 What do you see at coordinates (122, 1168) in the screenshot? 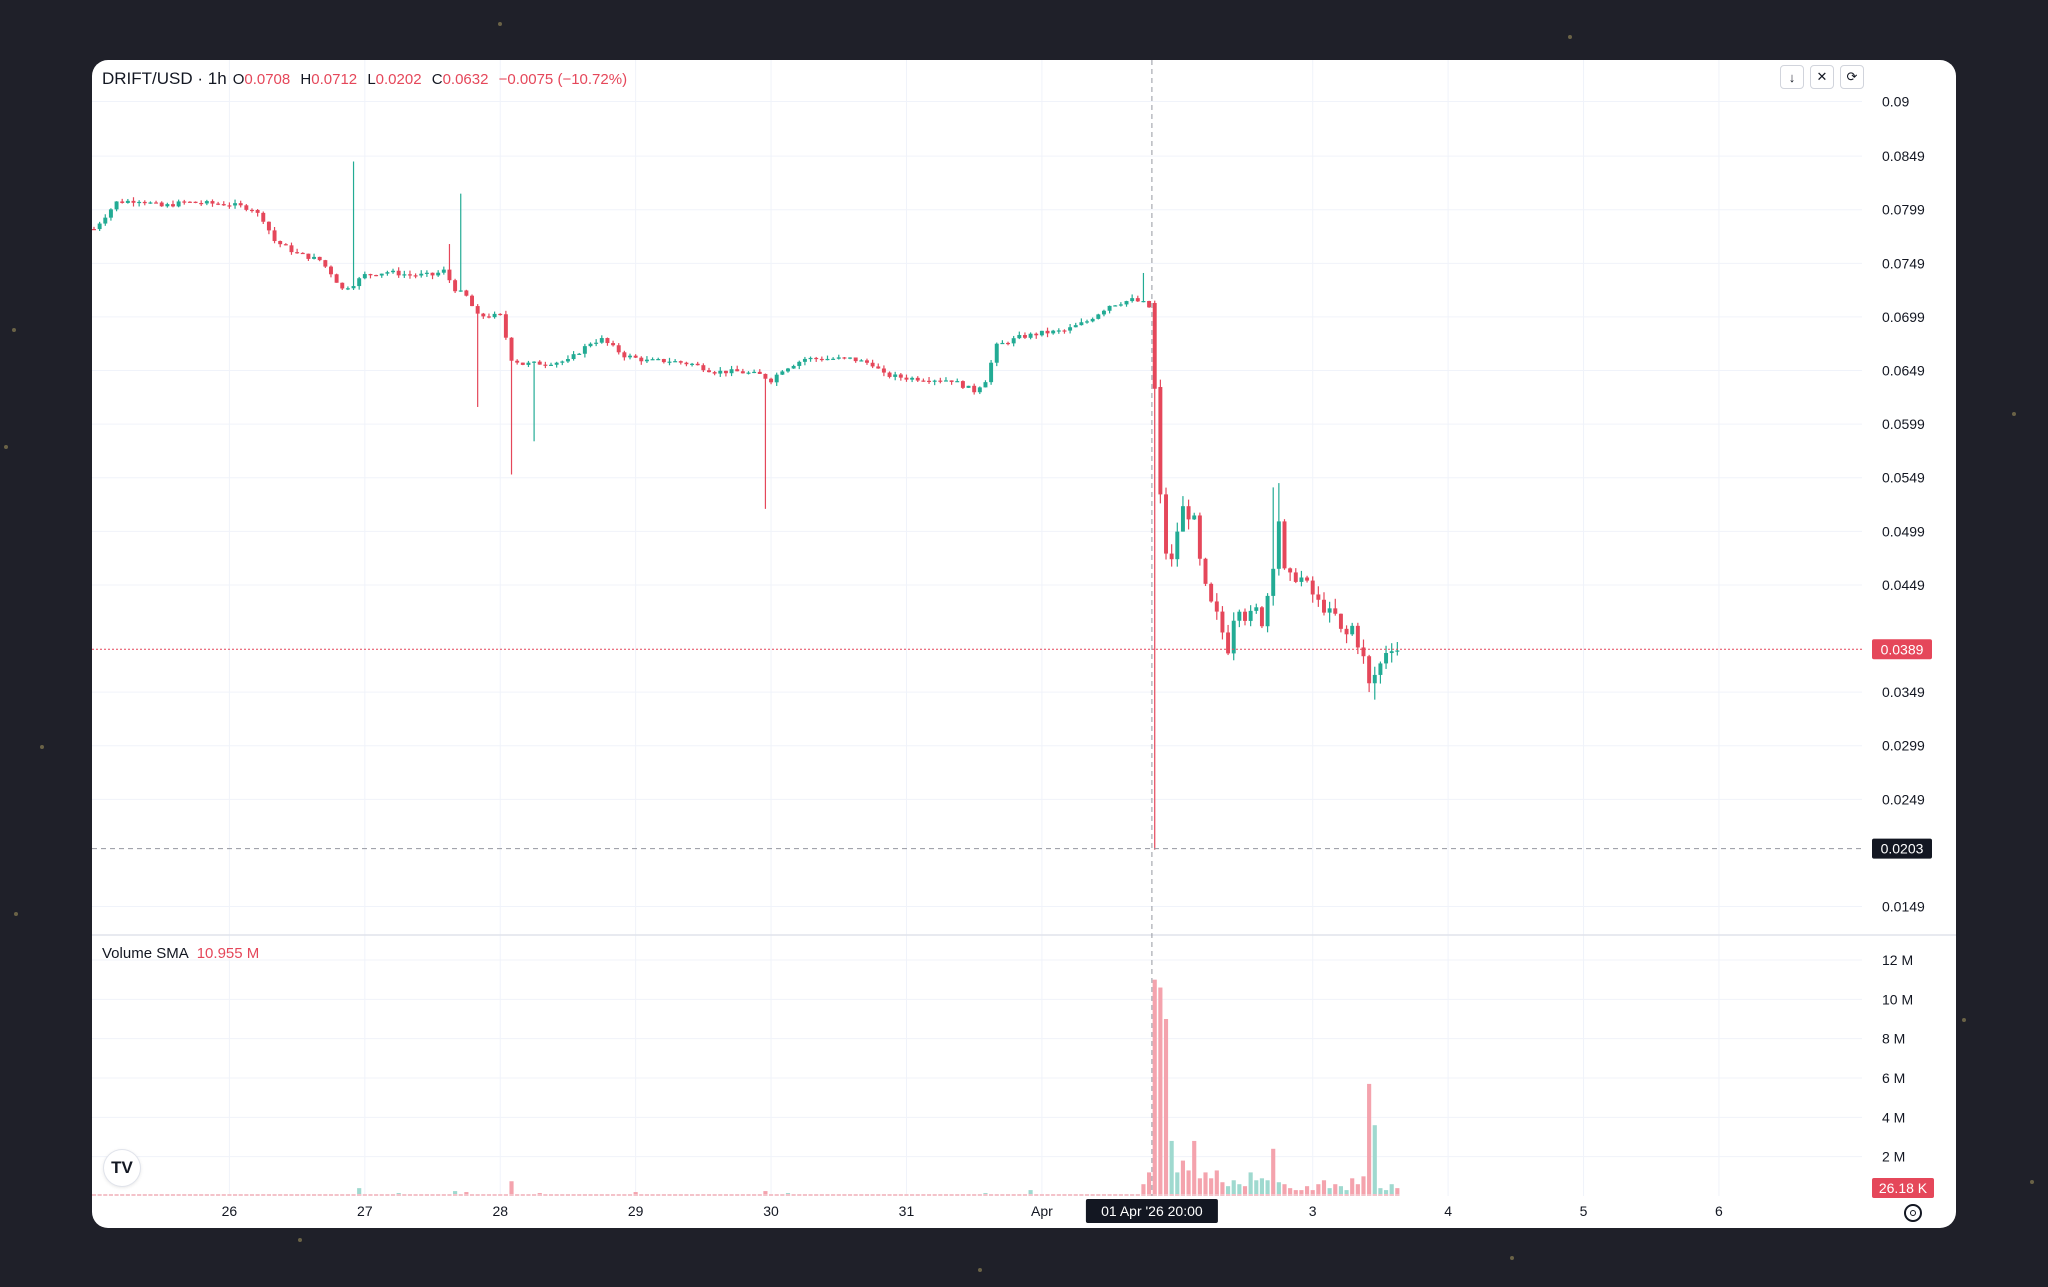
I see `tradingview-logo-icon: TV` at bounding box center [122, 1168].